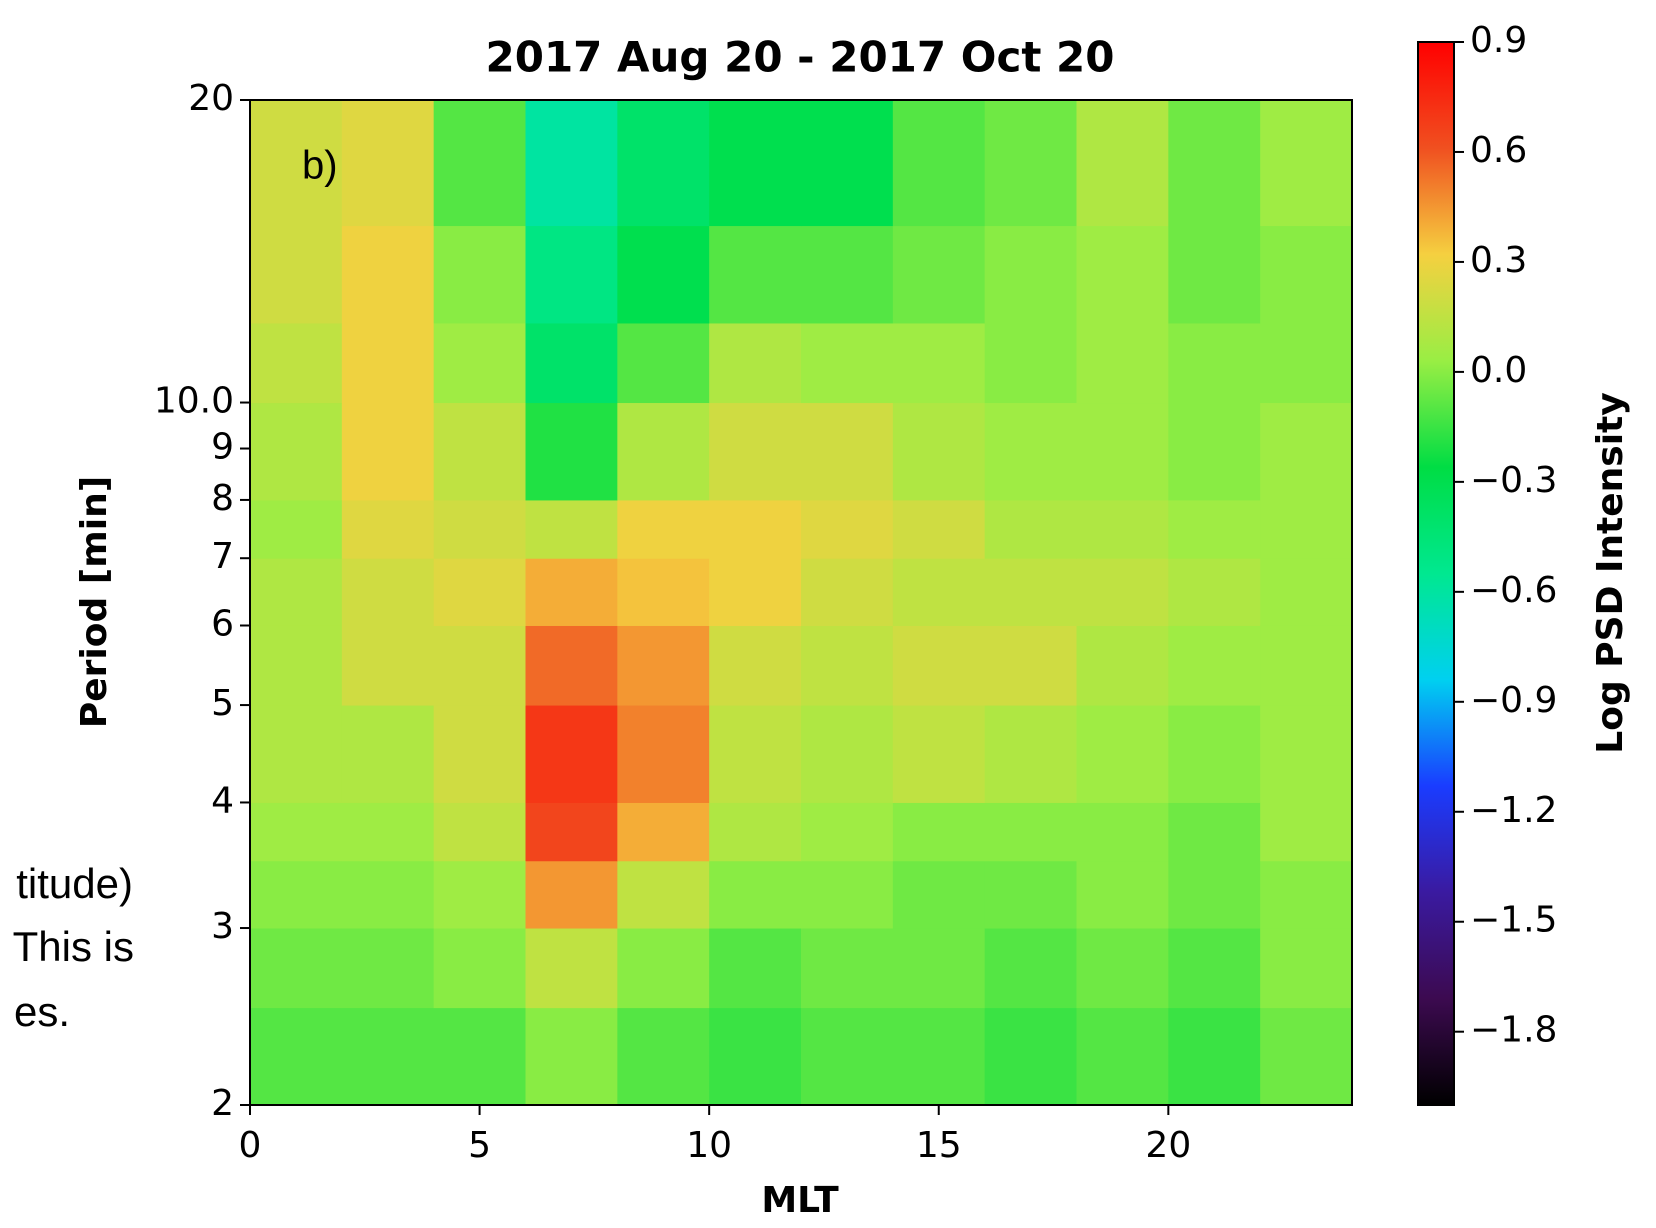 The image size is (1656, 1228). Describe the element at coordinates (1513, 480) in the screenshot. I see `colorbar-tick-label: −0.3` at that location.